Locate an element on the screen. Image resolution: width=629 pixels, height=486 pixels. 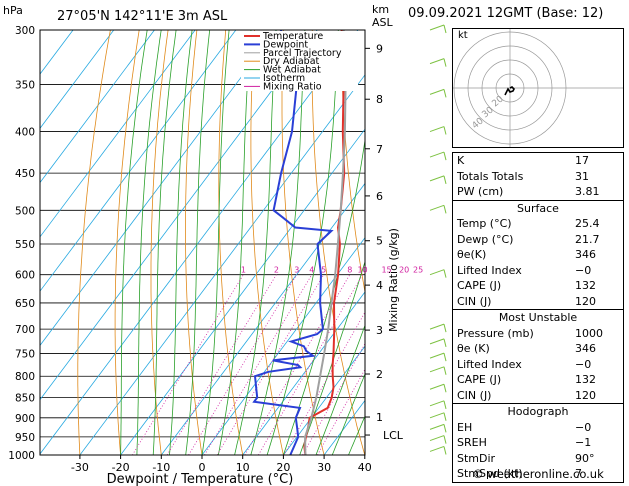
mu-row: Pressure (mb) 1000 is located at coordinates (530, 333).